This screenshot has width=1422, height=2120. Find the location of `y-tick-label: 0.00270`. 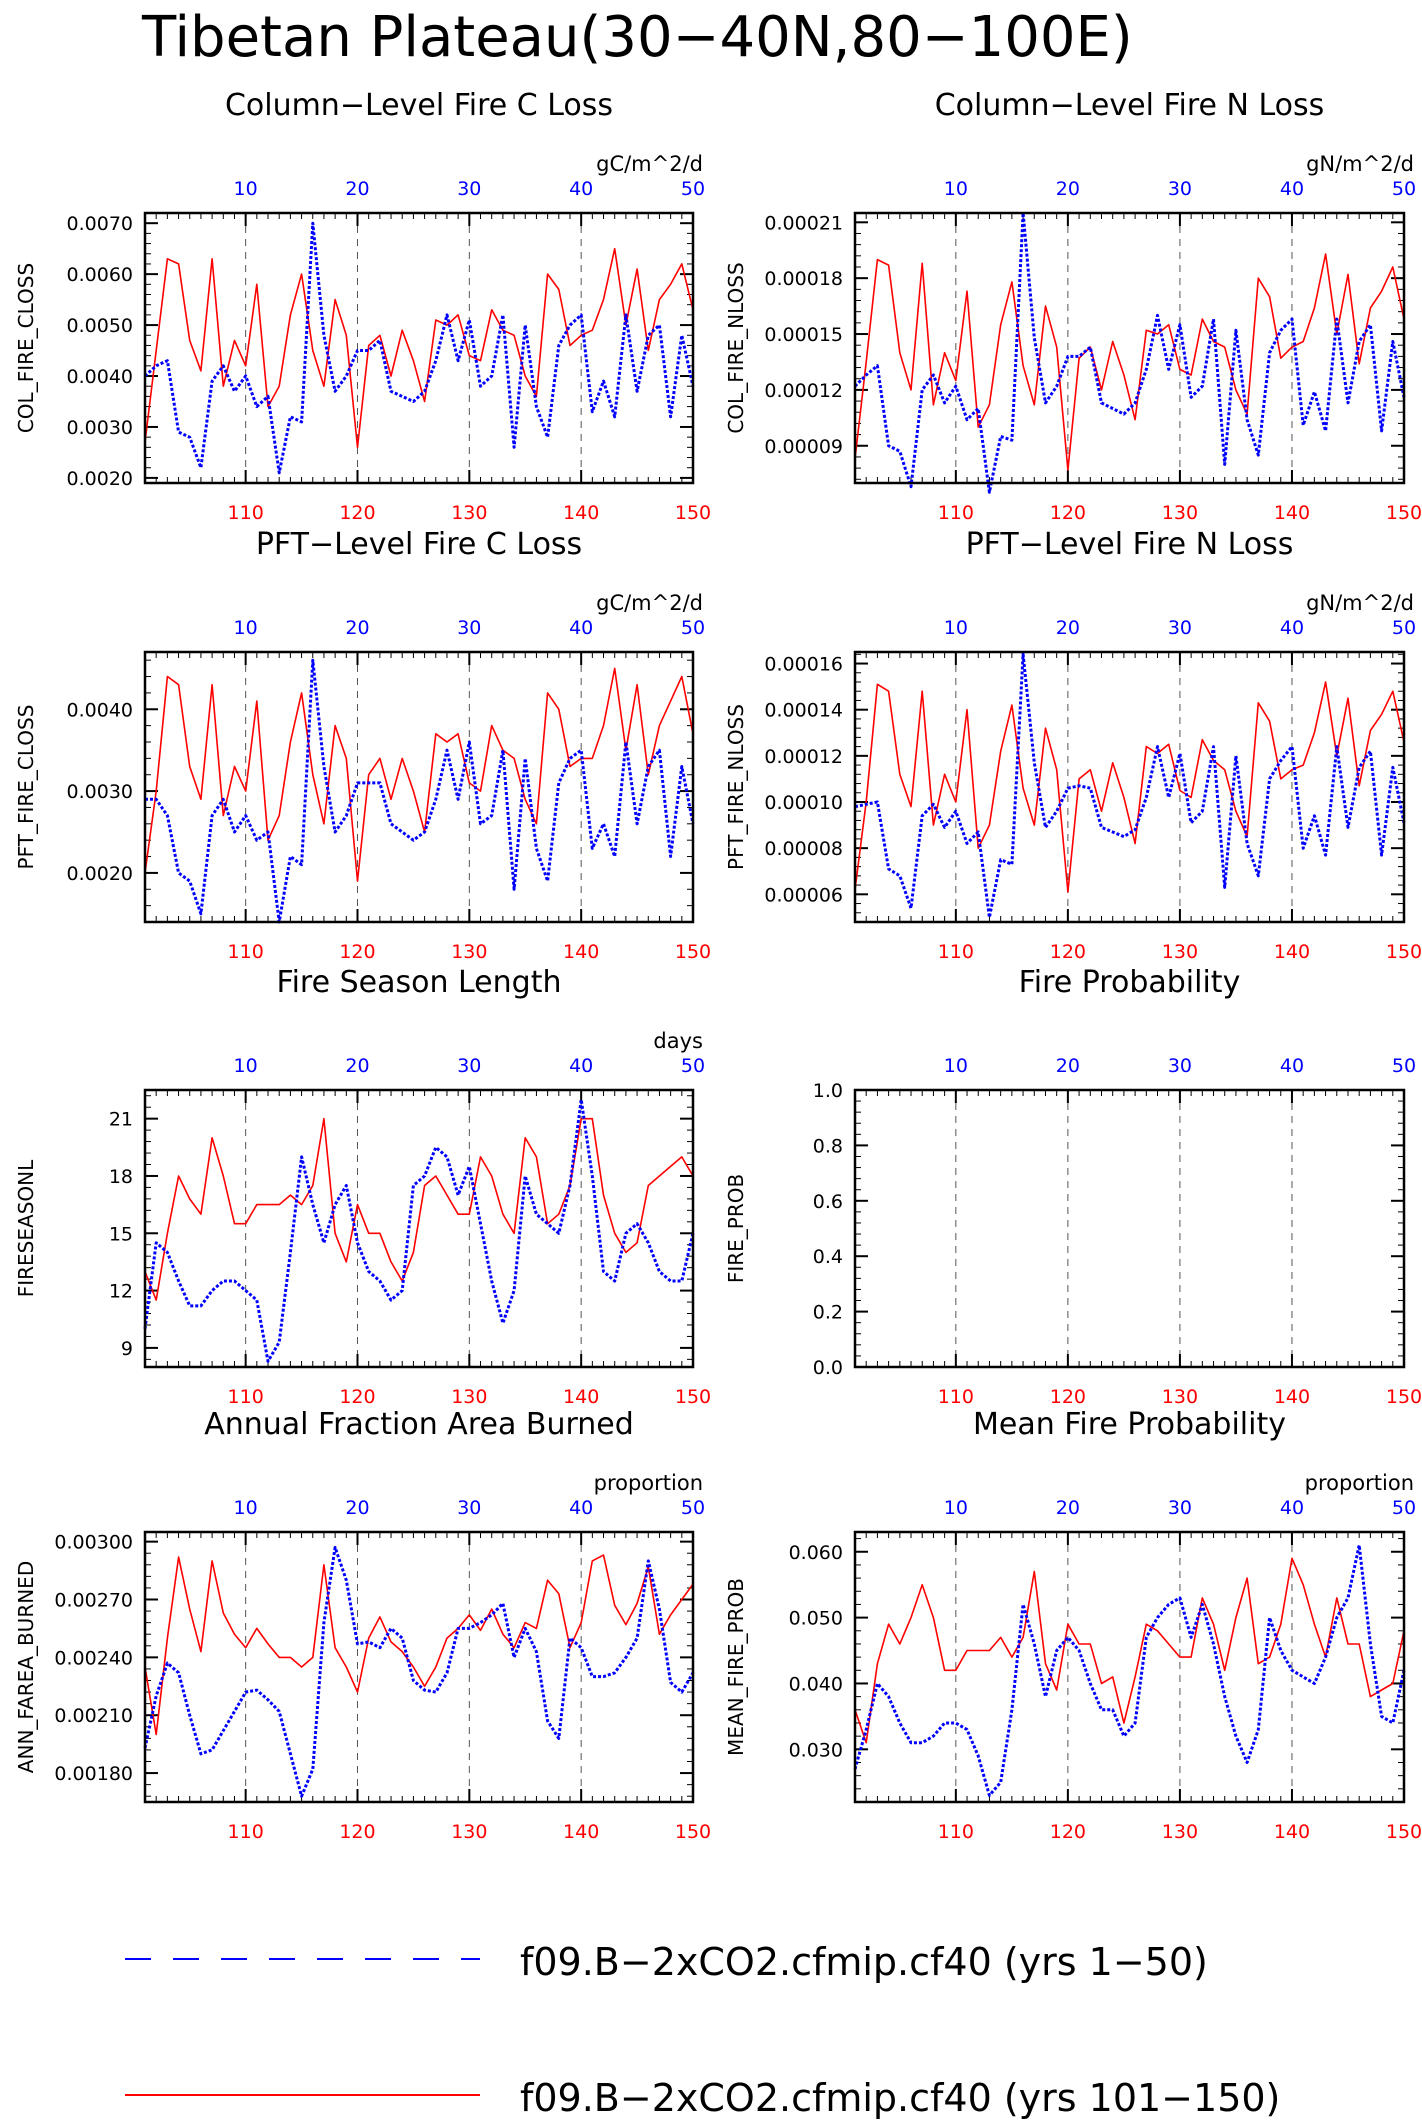

y-tick-label: 0.00270 is located at coordinates (93, 1601).